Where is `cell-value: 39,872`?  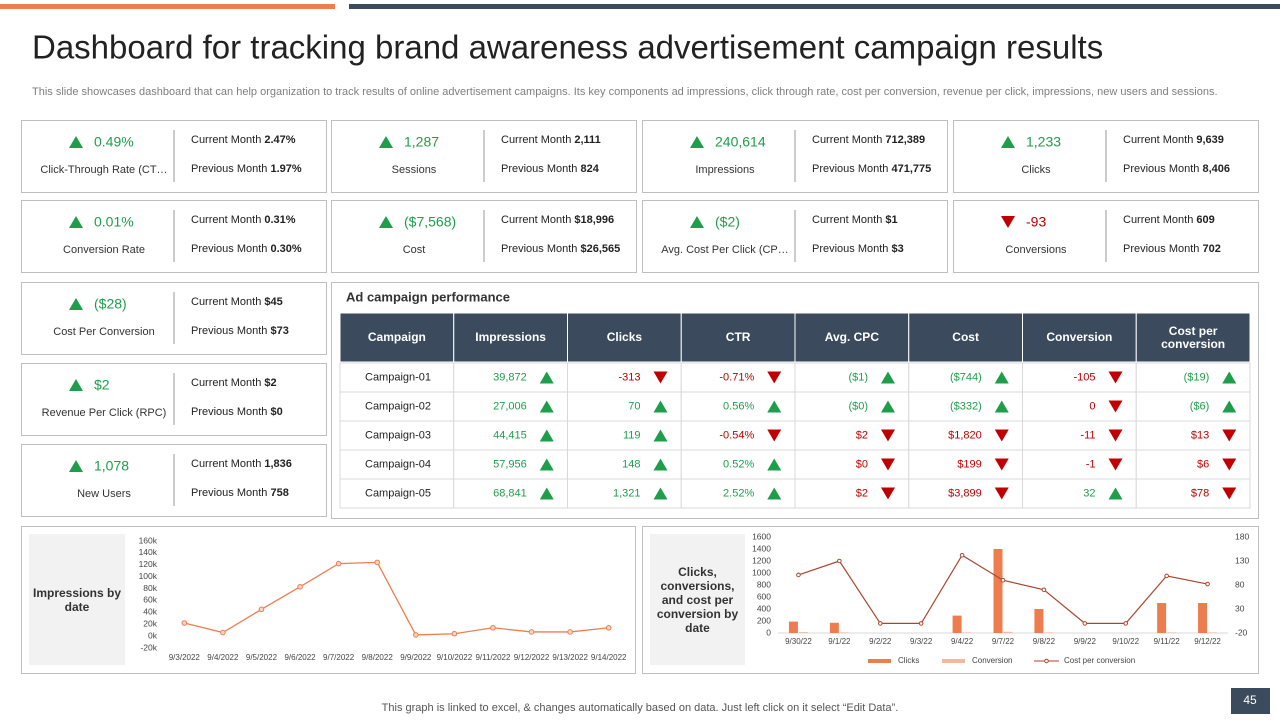
cell-value: 39,872 is located at coordinates (510, 377).